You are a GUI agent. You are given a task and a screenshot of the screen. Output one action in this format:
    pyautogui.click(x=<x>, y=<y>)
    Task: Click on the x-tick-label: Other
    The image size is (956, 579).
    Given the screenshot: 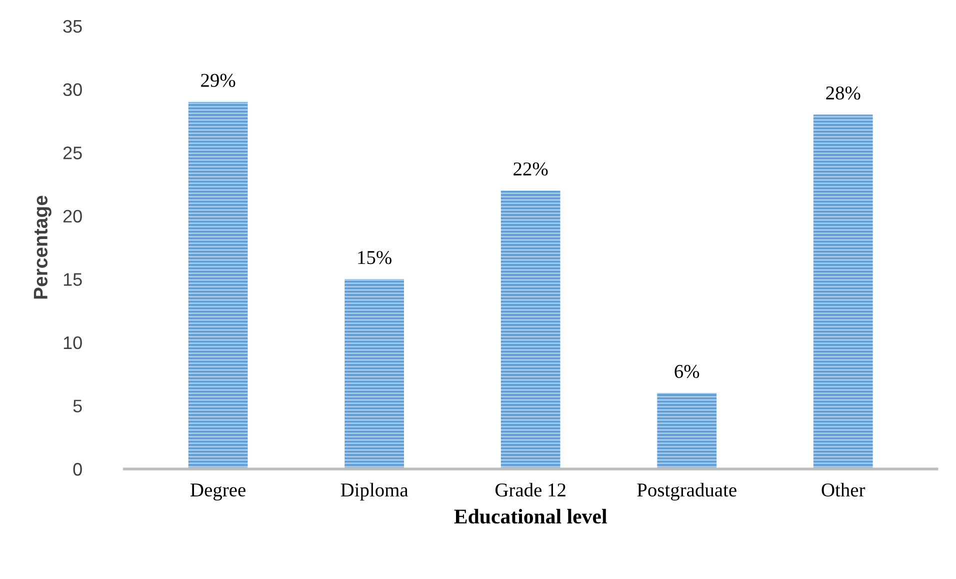 What is the action you would take?
    pyautogui.click(x=844, y=489)
    